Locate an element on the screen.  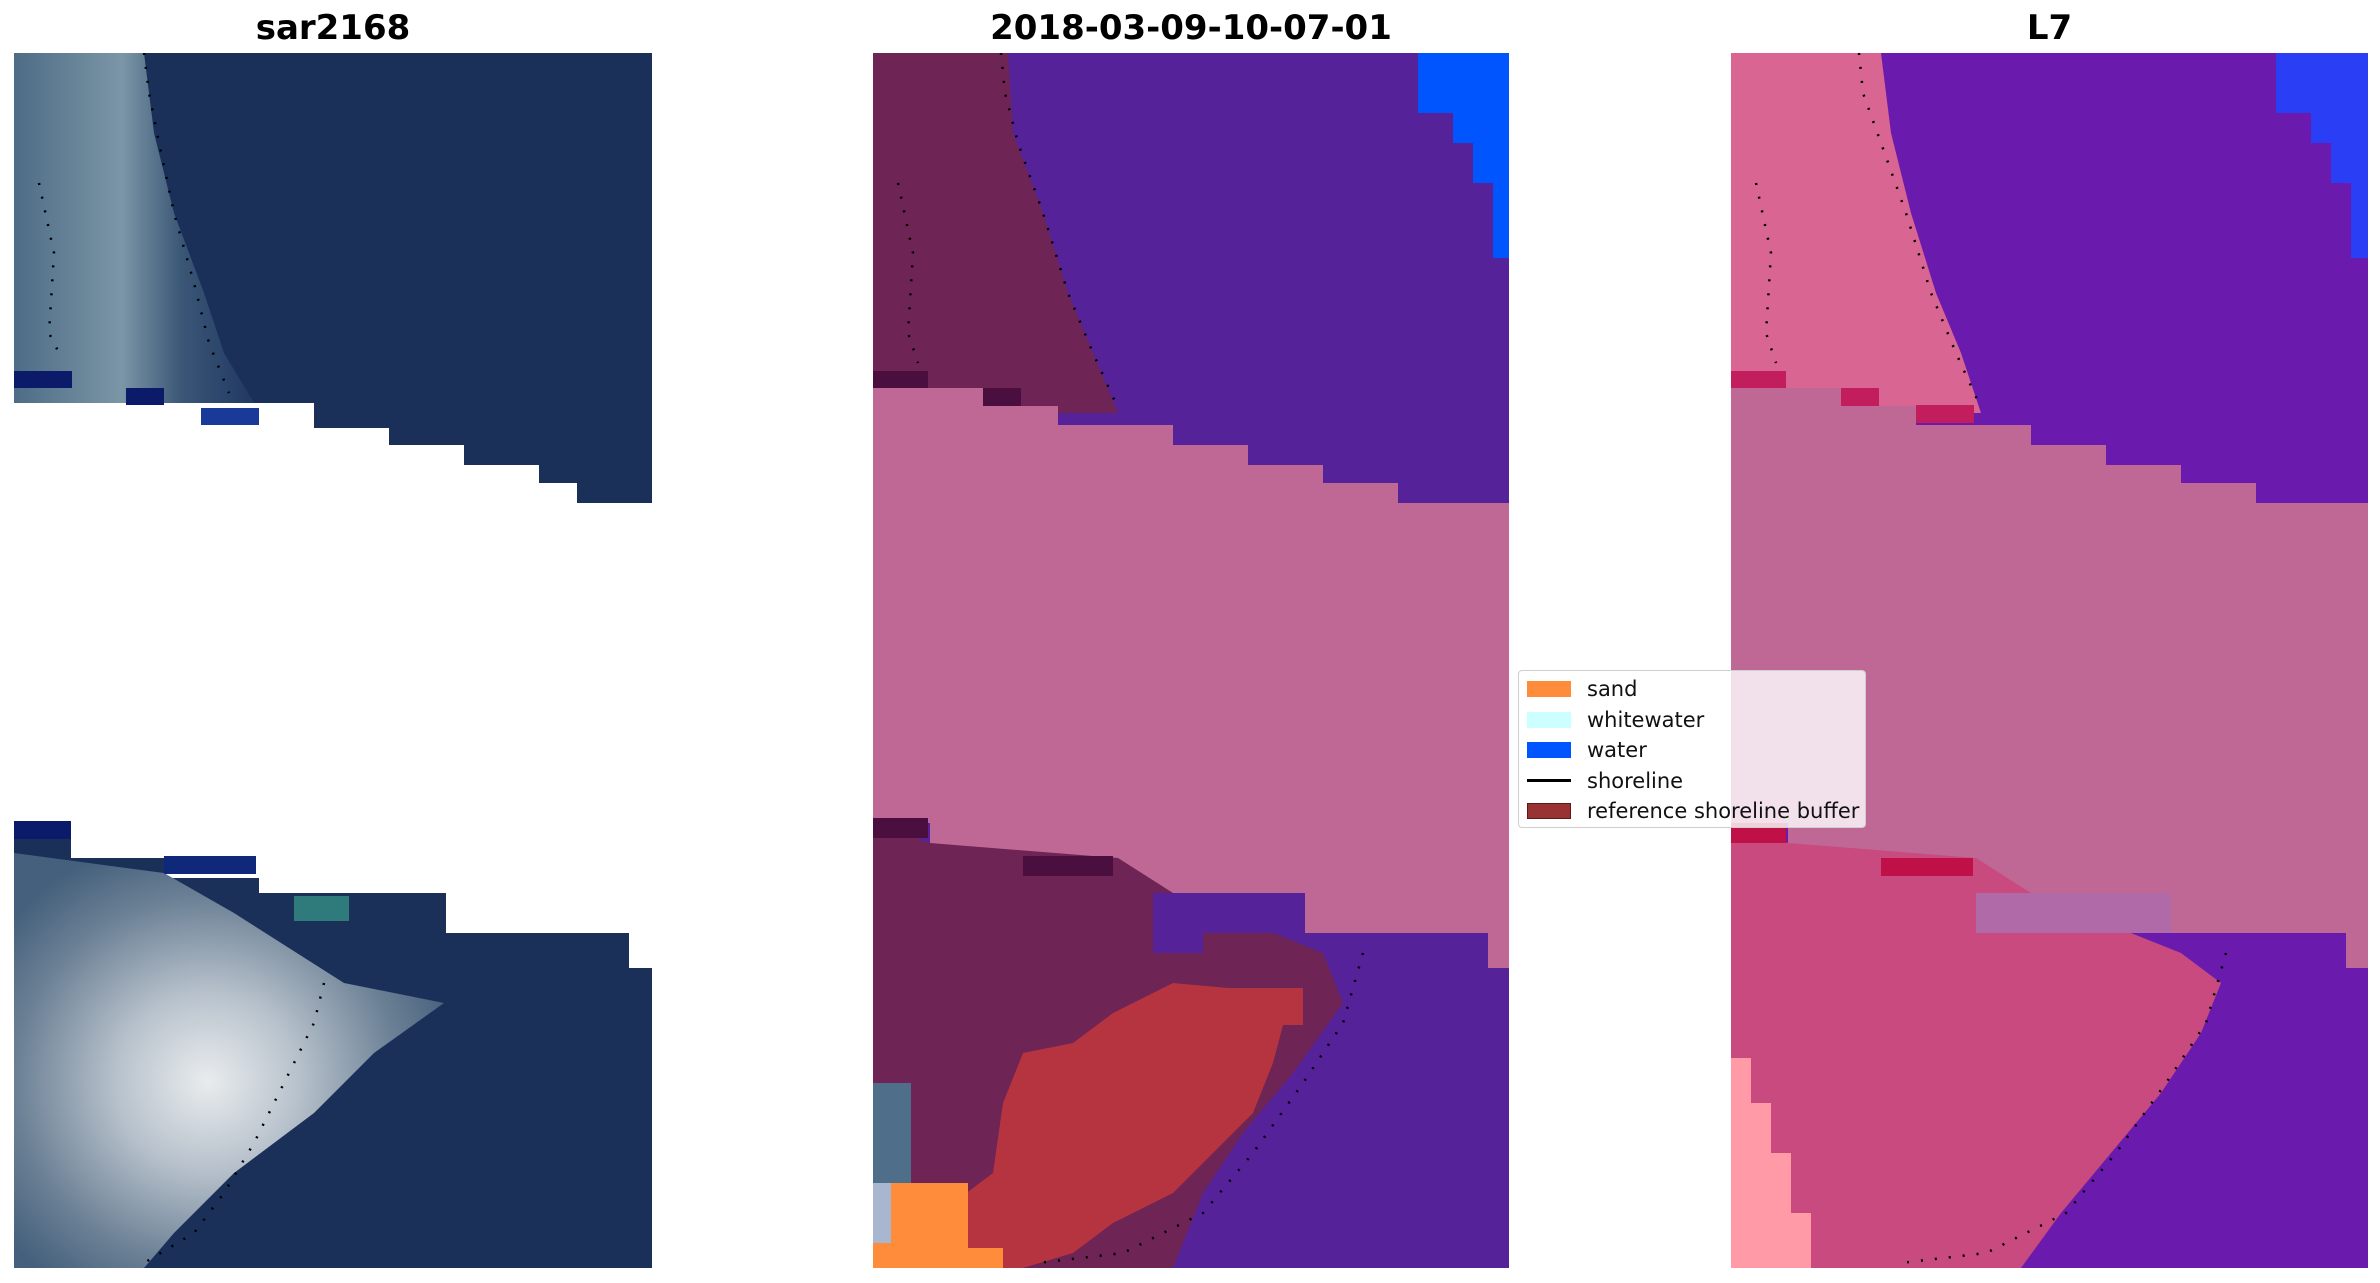
index-land-bottom is located at coordinates (1976, 1045).